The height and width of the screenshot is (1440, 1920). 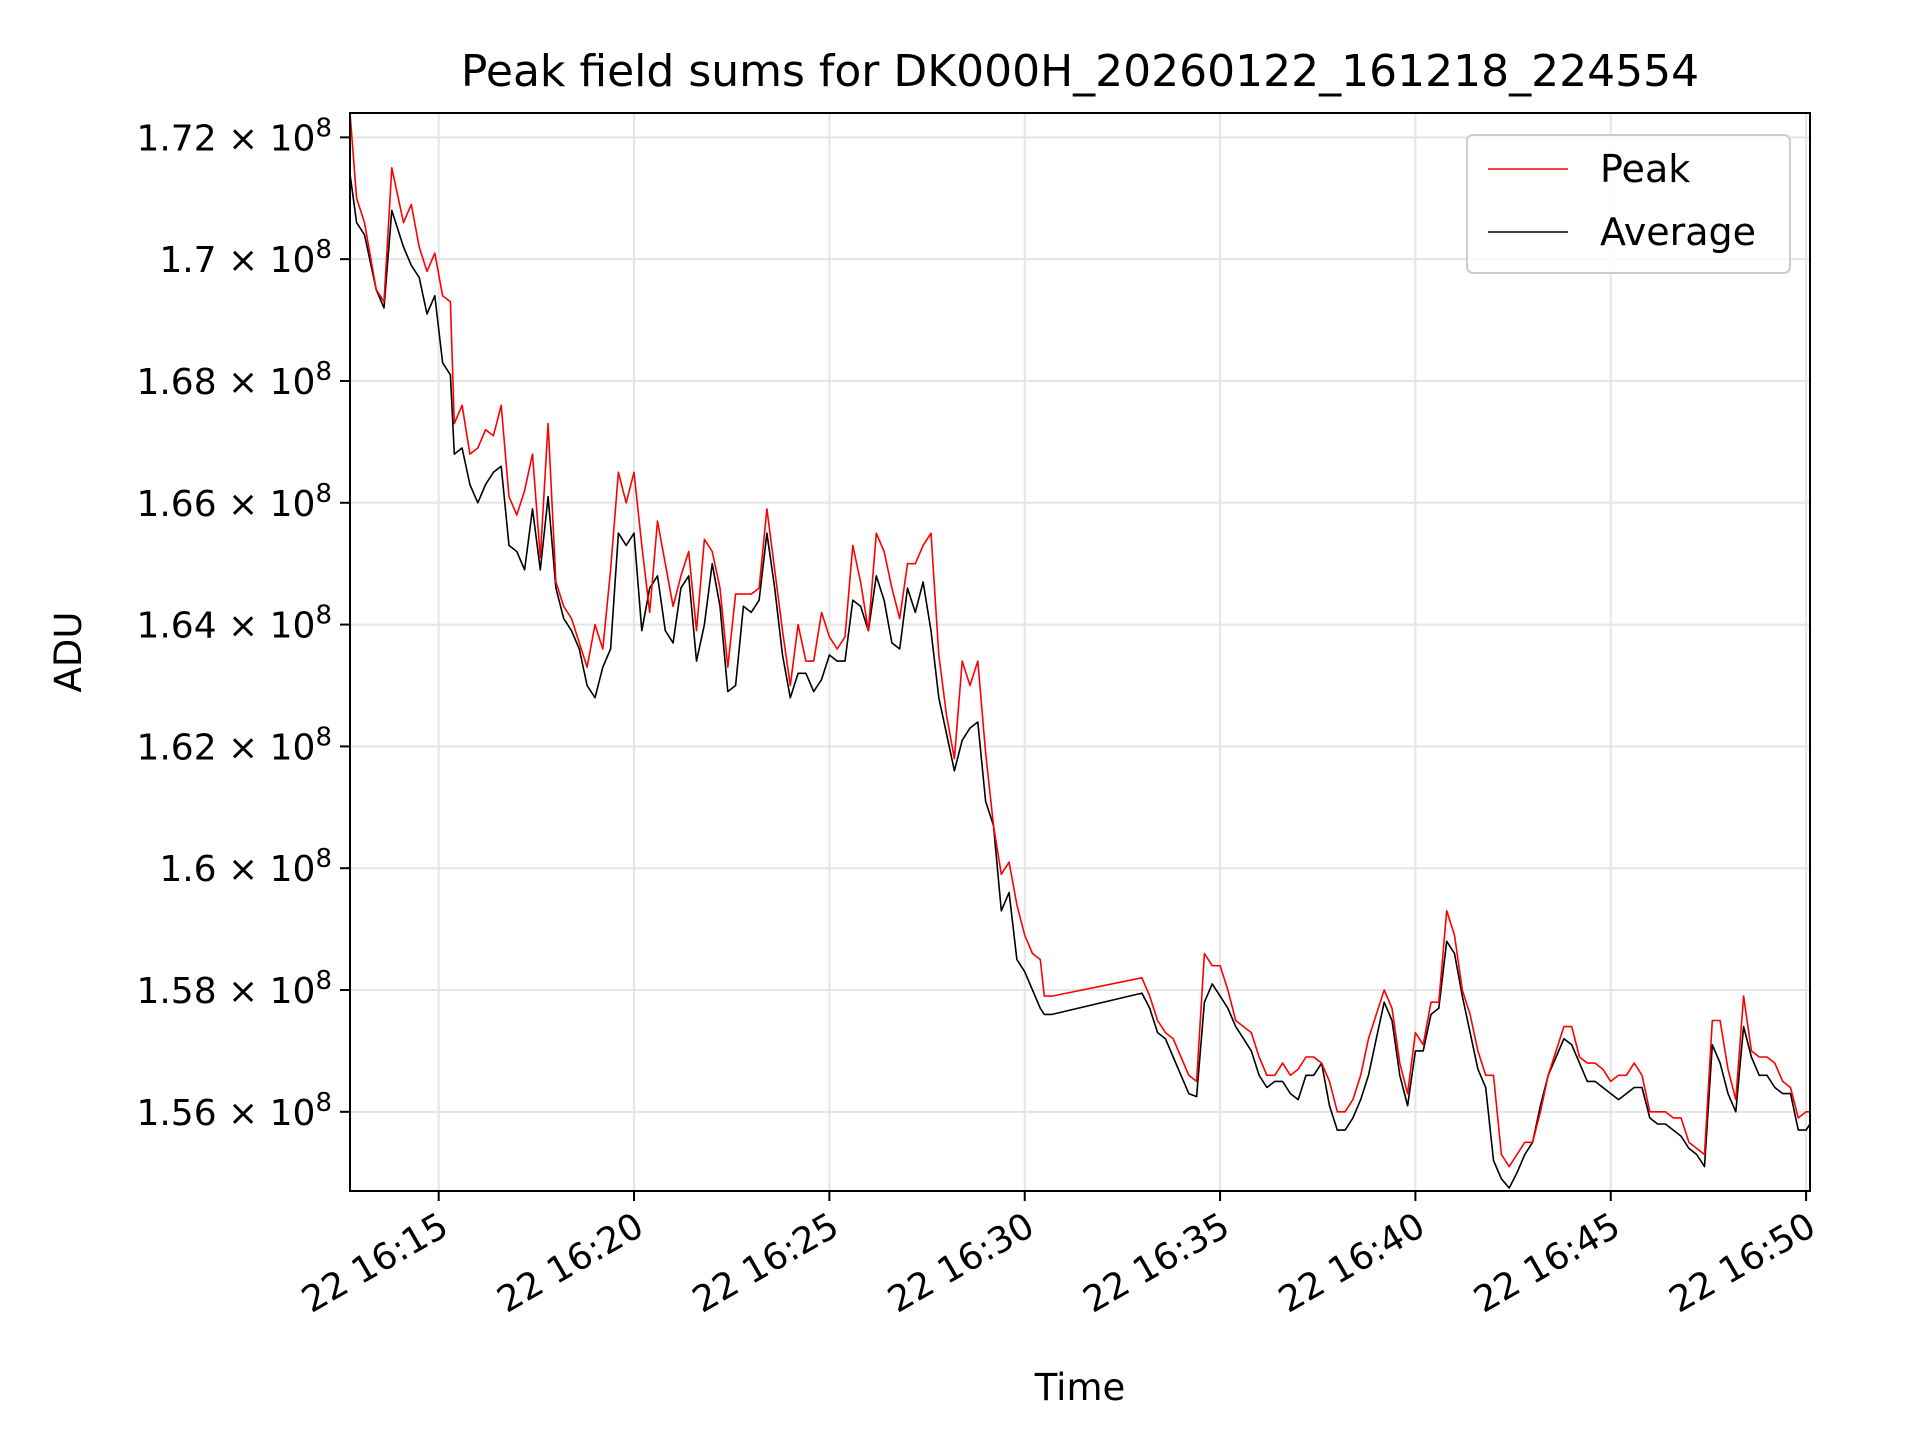 I want to click on y-tick-label: 1.68 × 108, so click(x=234, y=380).